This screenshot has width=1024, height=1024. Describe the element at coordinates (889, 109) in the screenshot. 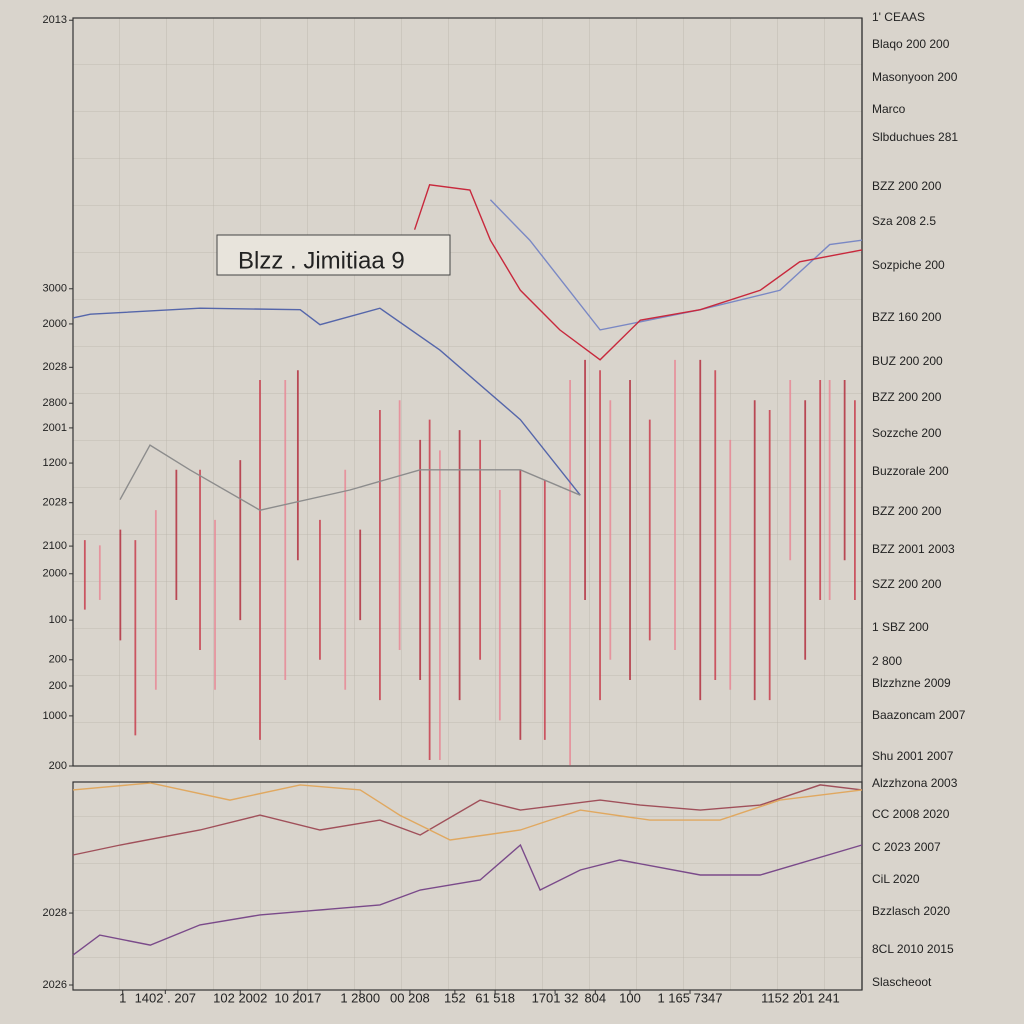

I see `side-label: Marco` at that location.